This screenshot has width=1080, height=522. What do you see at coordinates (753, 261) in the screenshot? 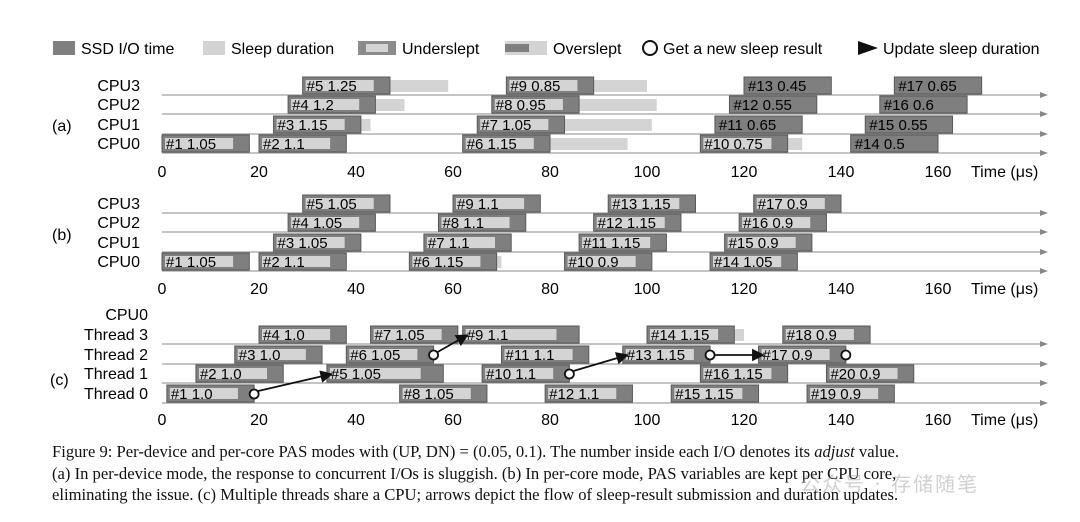
I see `io-bar: #14 1.05` at bounding box center [753, 261].